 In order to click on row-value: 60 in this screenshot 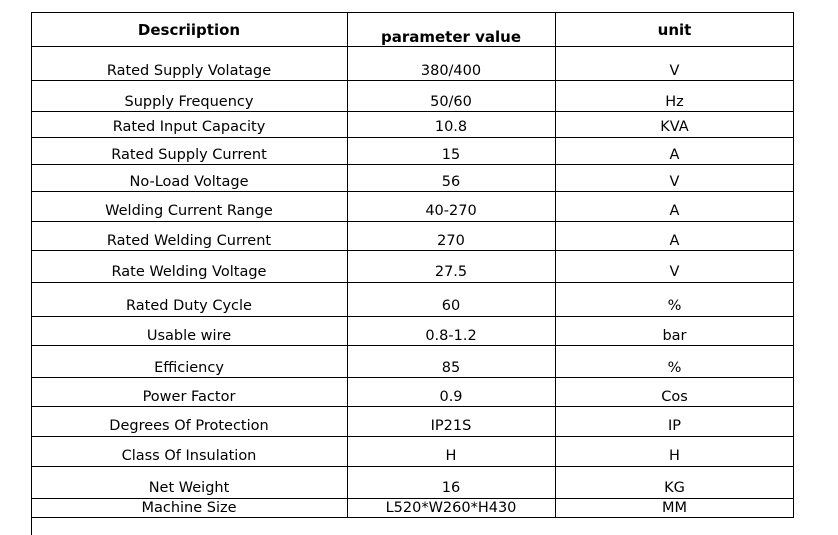, I will do `click(451, 306)`.